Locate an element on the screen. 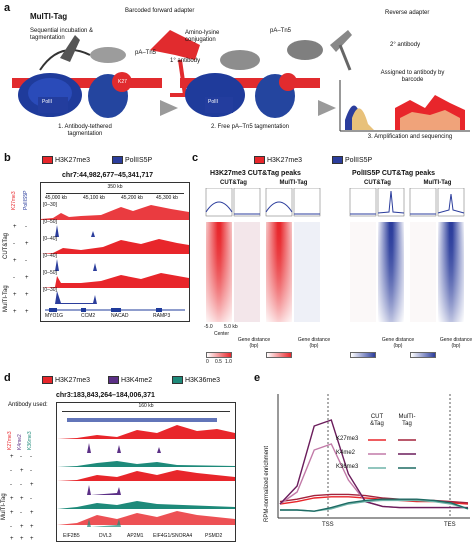  d-sym-4-1: - is located at coordinates (21, 513).